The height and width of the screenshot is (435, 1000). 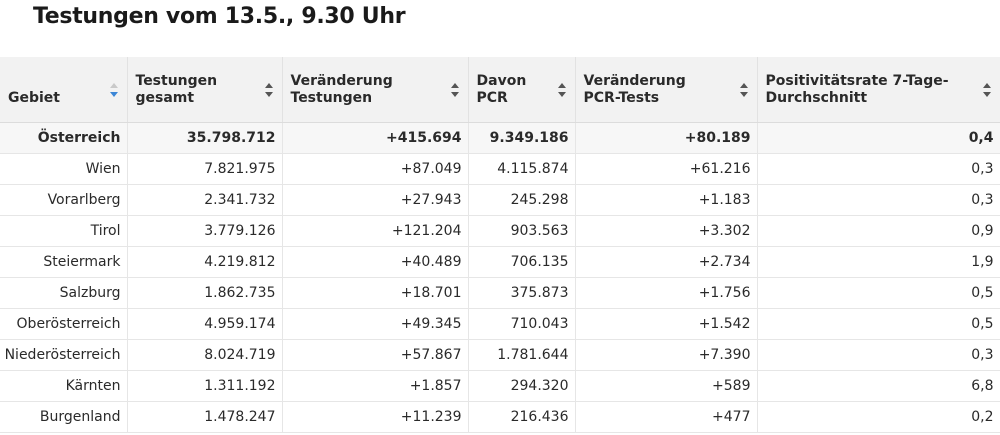 I want to click on column-header-davon-pcr: Davon PCR, so click(x=522, y=90).